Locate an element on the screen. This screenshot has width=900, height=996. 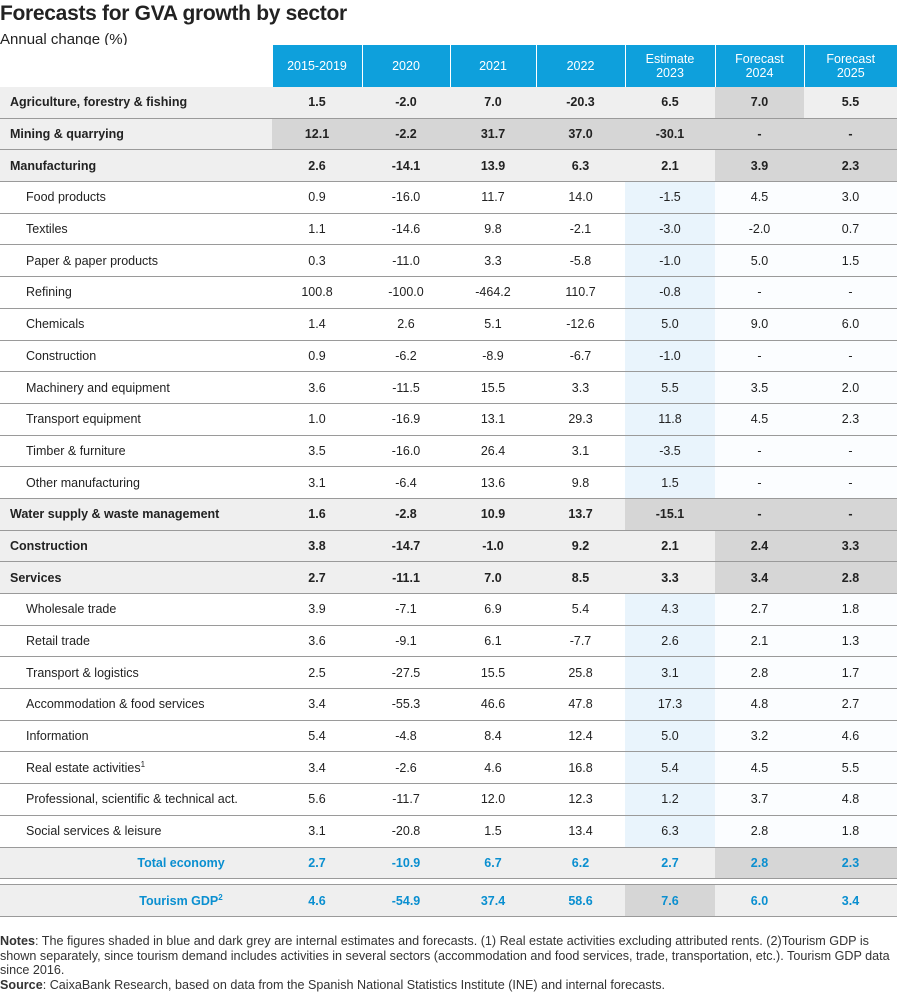
value-cell: -100.0 is located at coordinates (406, 292).